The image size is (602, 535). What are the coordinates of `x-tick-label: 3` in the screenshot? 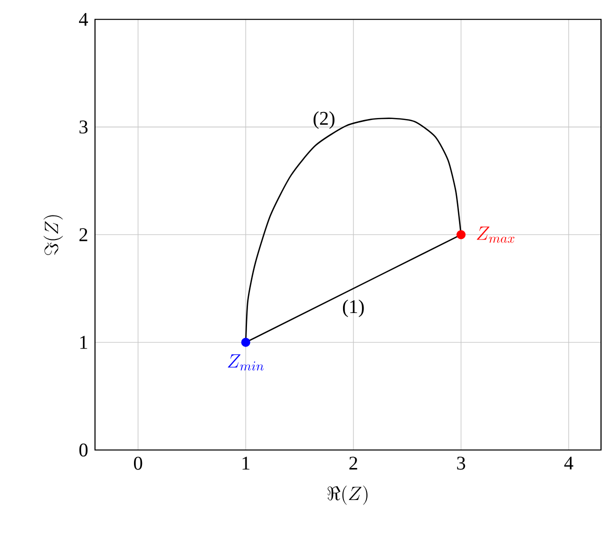 It's located at (461, 463).